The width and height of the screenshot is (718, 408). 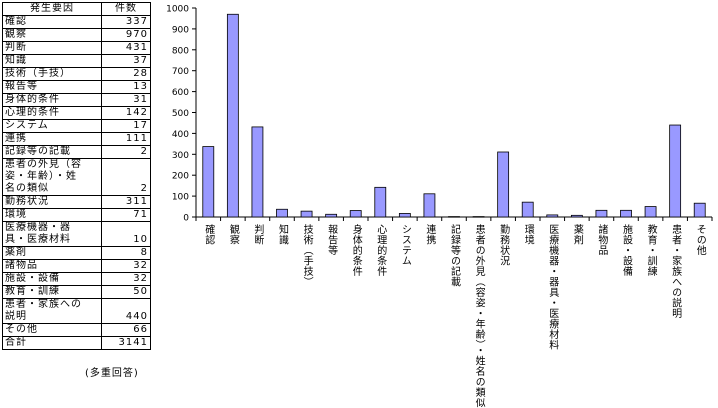 I want to click on factor-name: 諸物品, so click(x=52, y=266).